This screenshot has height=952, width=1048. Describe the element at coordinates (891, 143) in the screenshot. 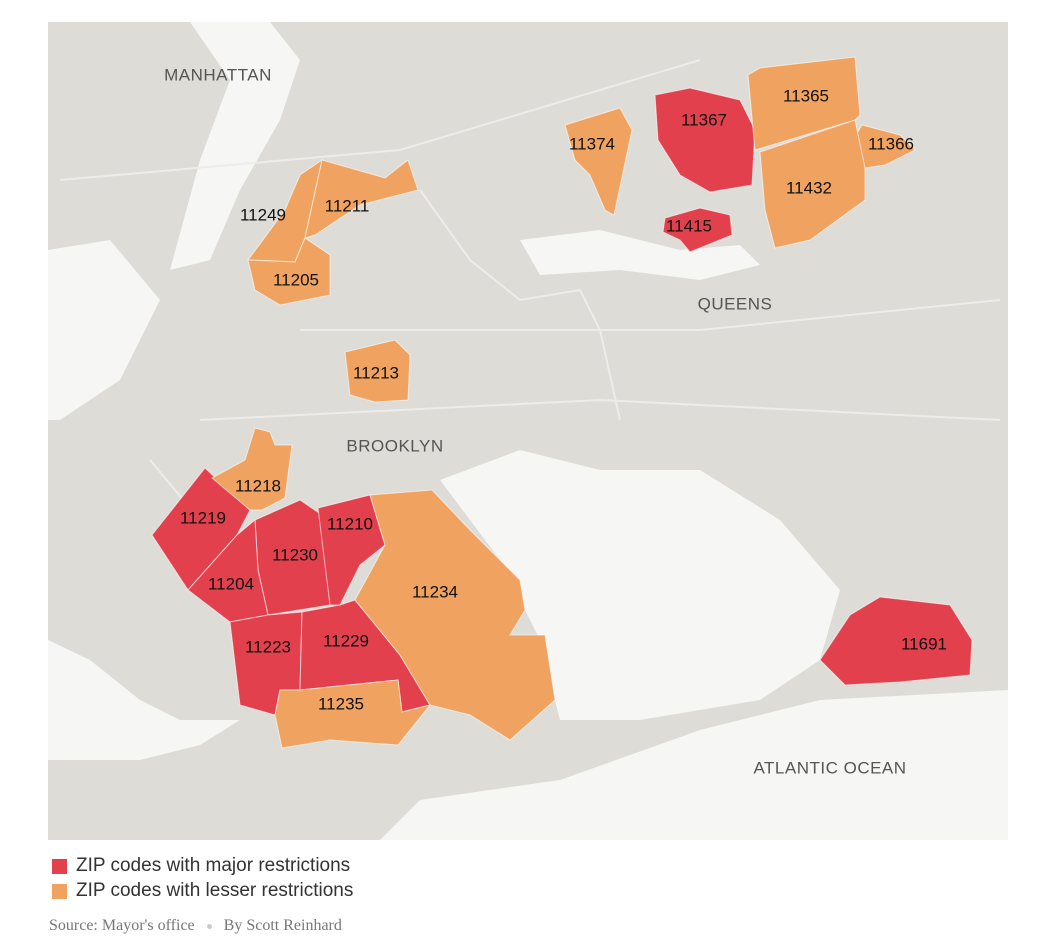

I see `zip-label: 11366` at that location.